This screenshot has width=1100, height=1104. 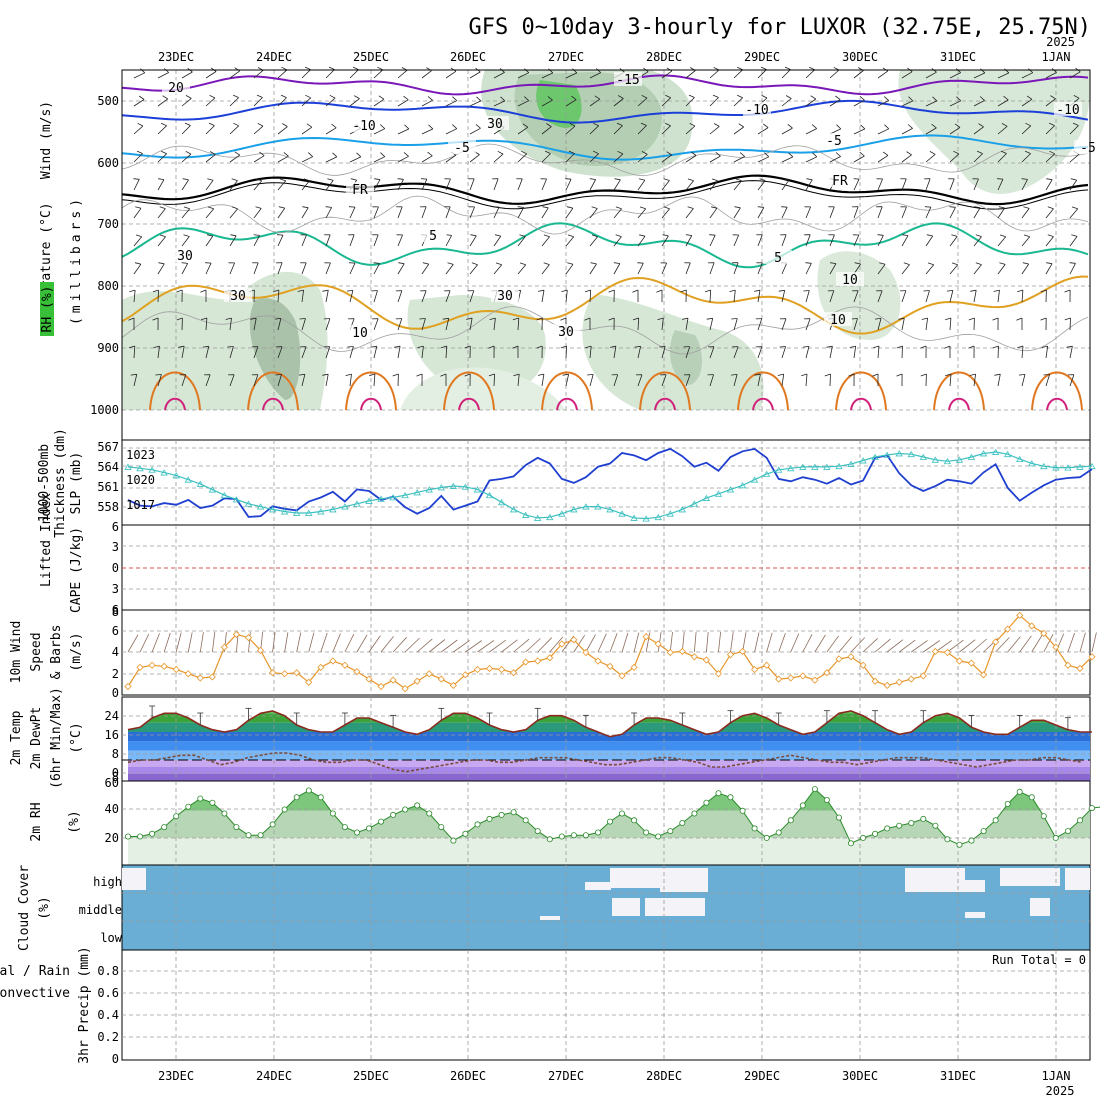 I want to click on contour-label: -15, so click(x=627, y=80).